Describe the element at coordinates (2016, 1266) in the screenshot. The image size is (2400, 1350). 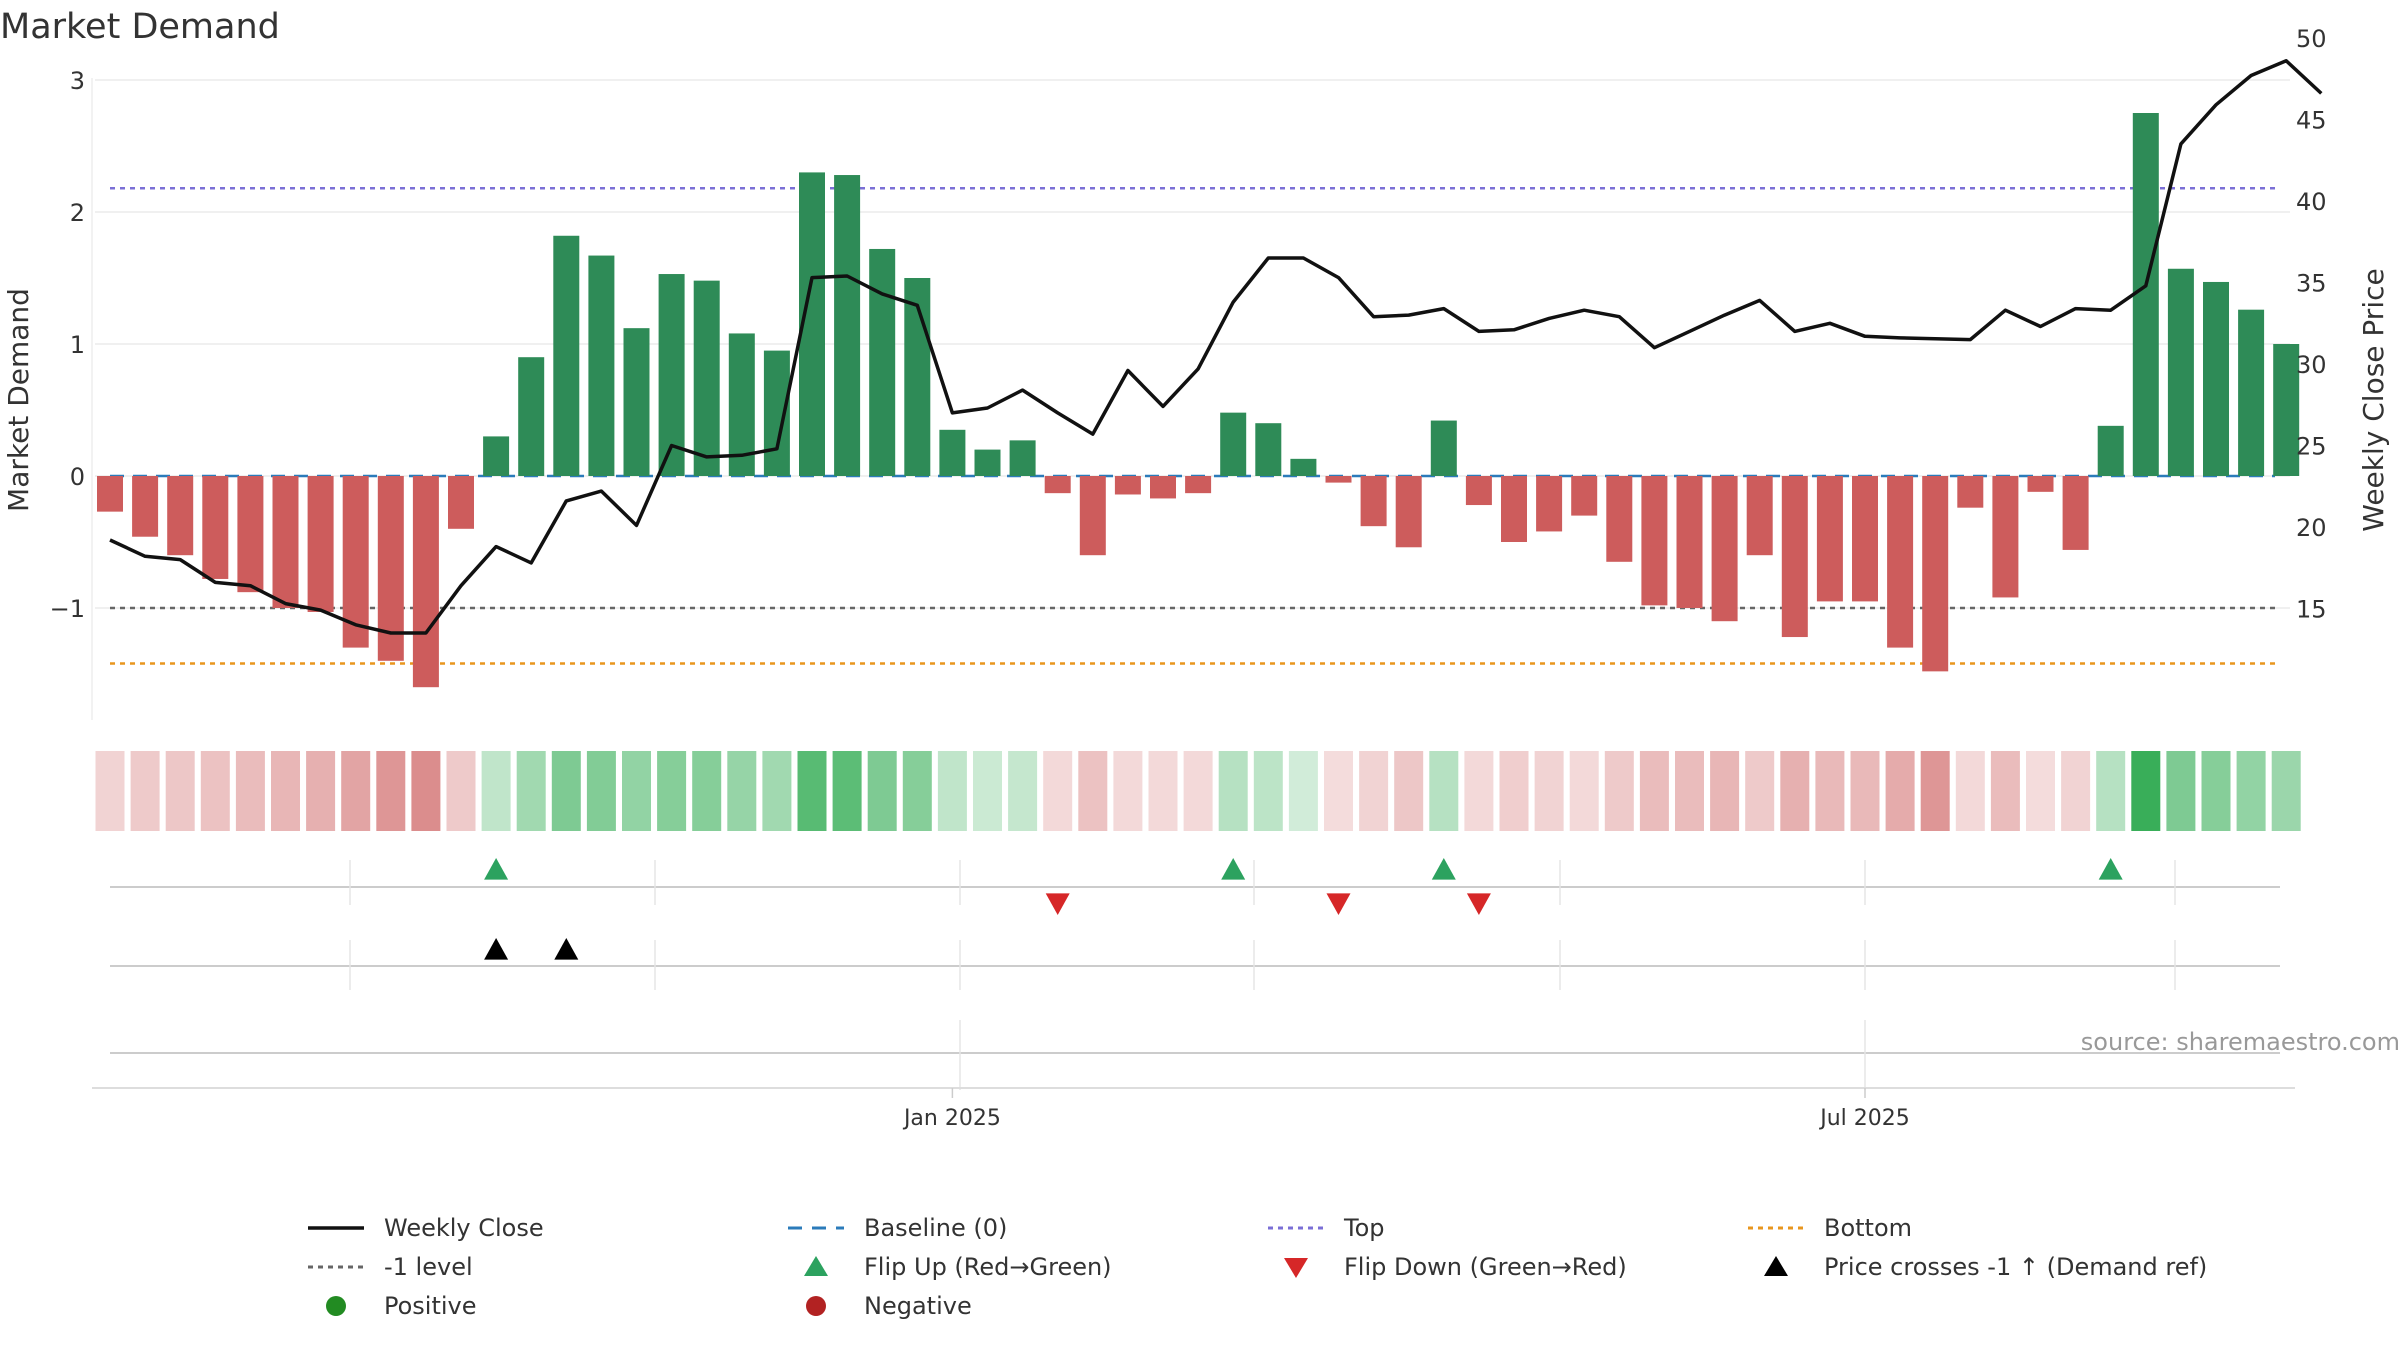
I see `legend-price-cross-label: Price crosses -1 ↑ (Demand ref)` at that location.